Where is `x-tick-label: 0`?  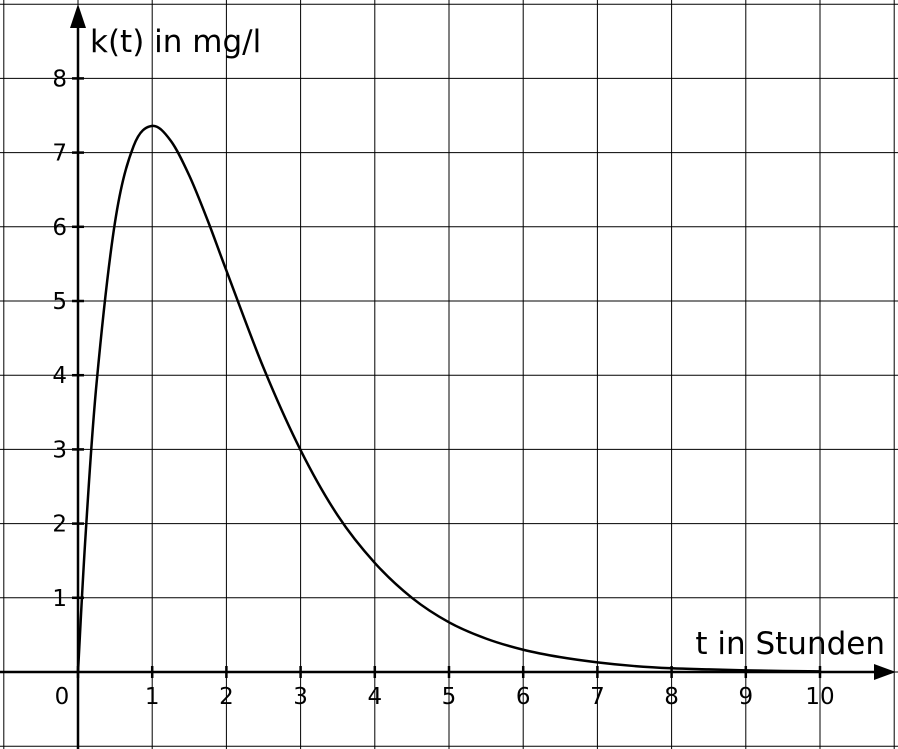
x-tick-label: 0 is located at coordinates (62, 697).